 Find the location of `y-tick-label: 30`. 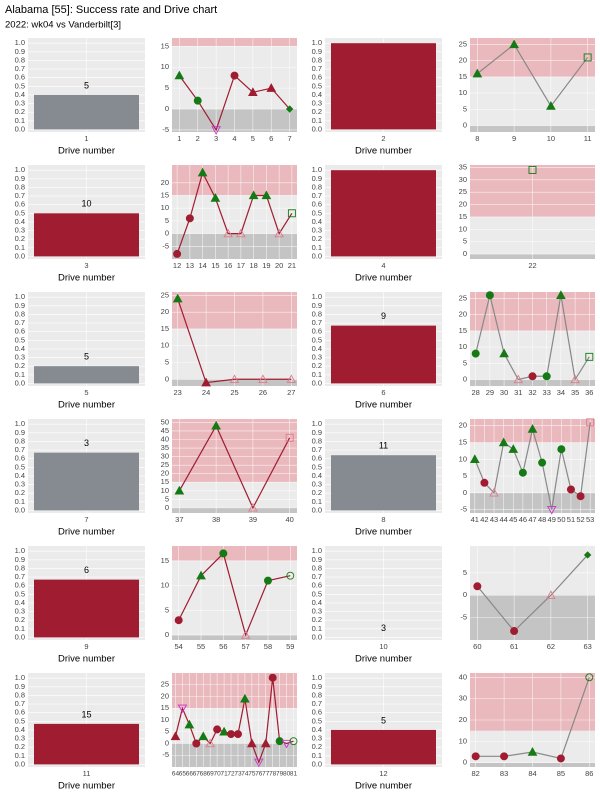

y-tick-label: 30 is located at coordinates (165, 456).